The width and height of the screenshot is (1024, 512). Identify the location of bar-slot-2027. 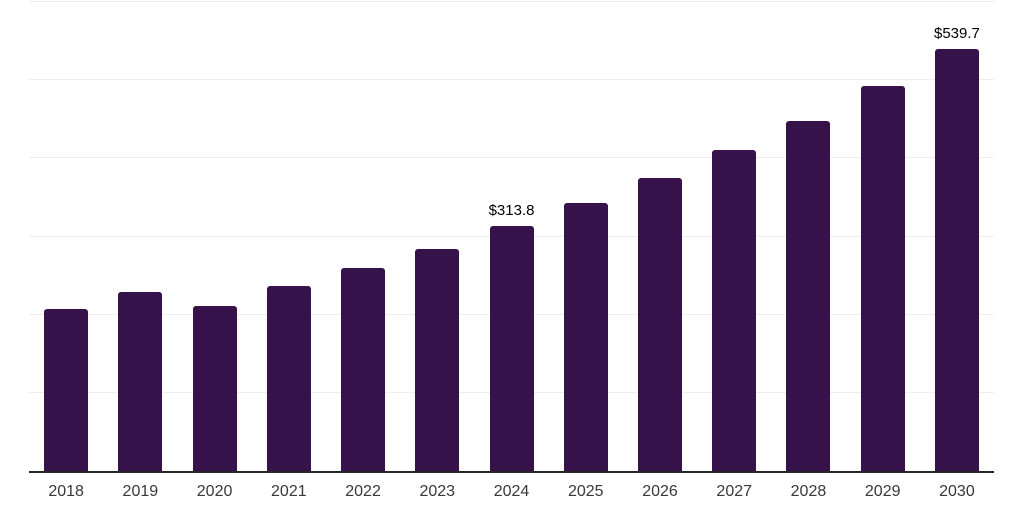
(734, 236).